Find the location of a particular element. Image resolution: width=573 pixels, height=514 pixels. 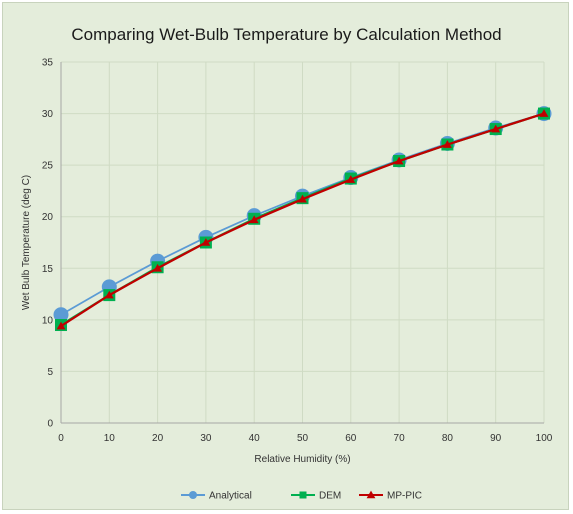

x-tick-label: 50 is located at coordinates (303, 438).